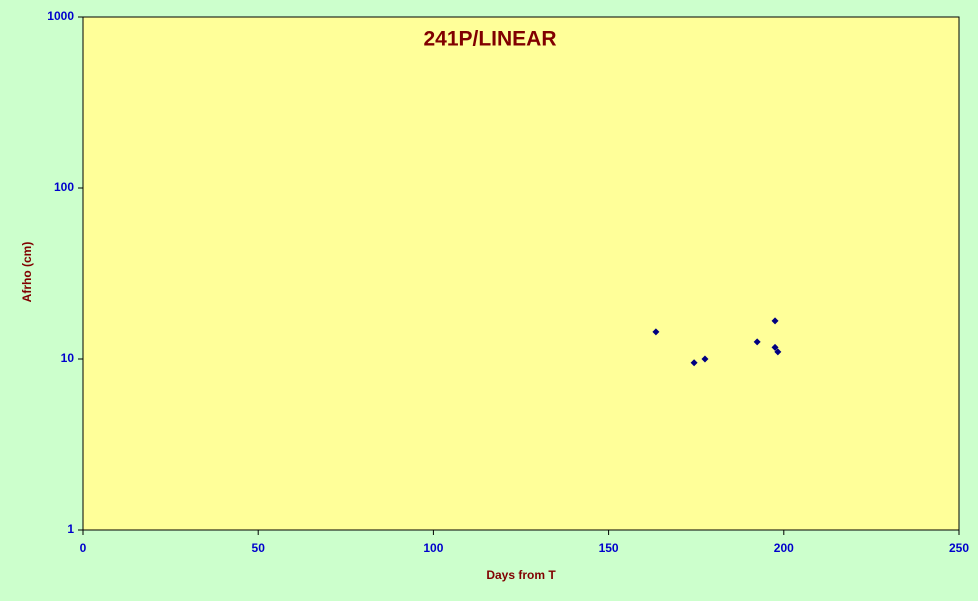  I want to click on x-tick-label: 250, so click(959, 548).